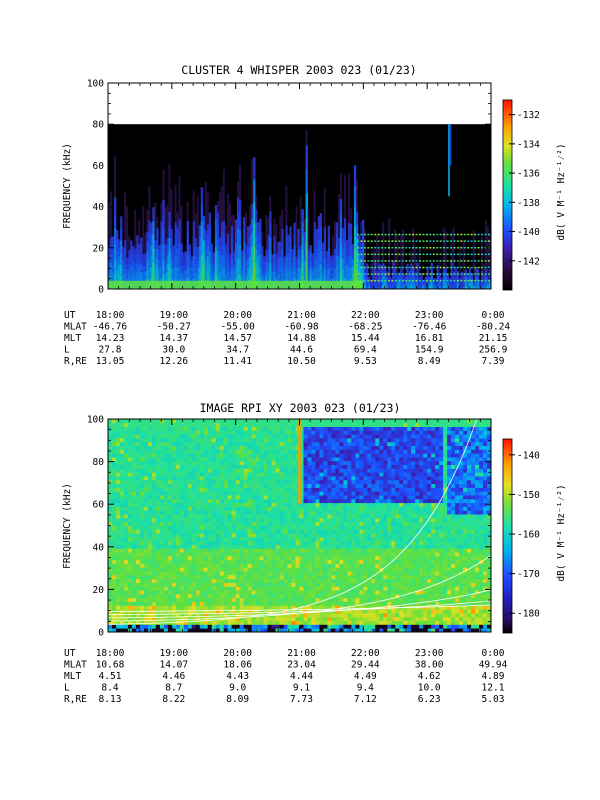 The height and width of the screenshot is (800, 600). What do you see at coordinates (493, 338) in the screenshot?
I see `ephemeris-value: 21.15` at bounding box center [493, 338].